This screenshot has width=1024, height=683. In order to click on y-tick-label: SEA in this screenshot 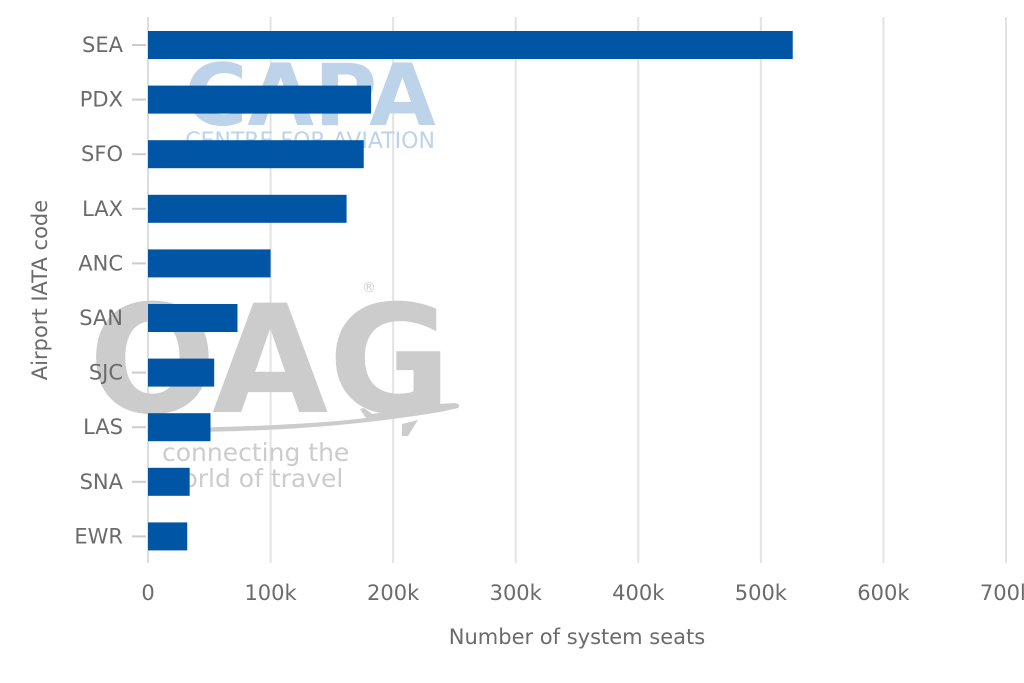, I will do `click(103, 45)`.